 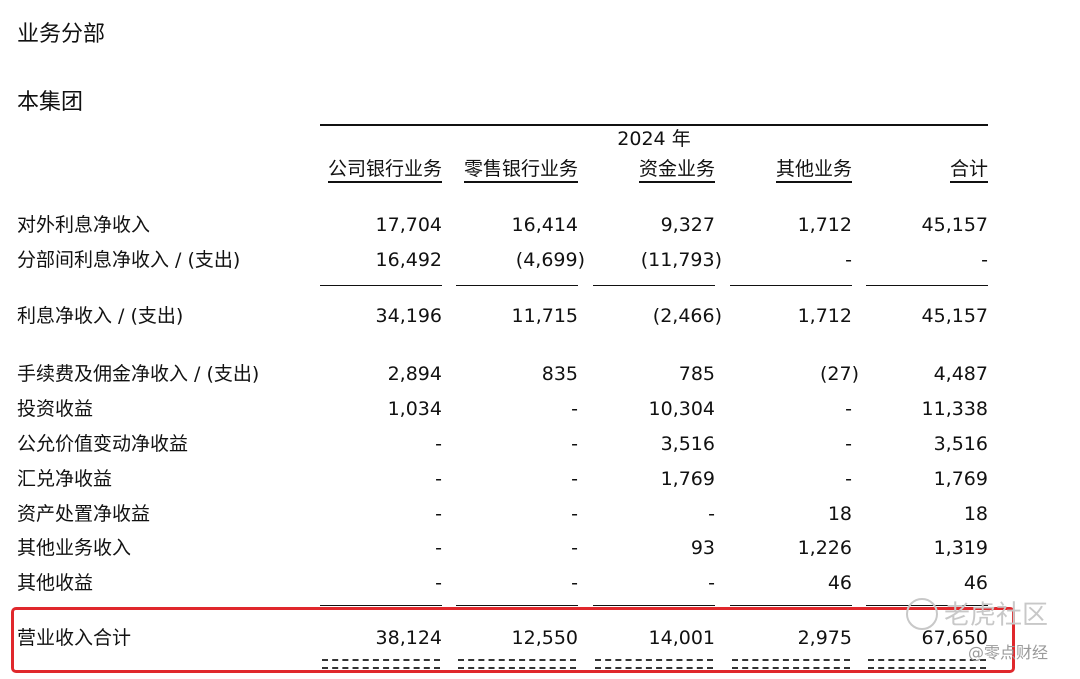 What do you see at coordinates (50, 102) in the screenshot?
I see `section-subtitle: 本集团` at bounding box center [50, 102].